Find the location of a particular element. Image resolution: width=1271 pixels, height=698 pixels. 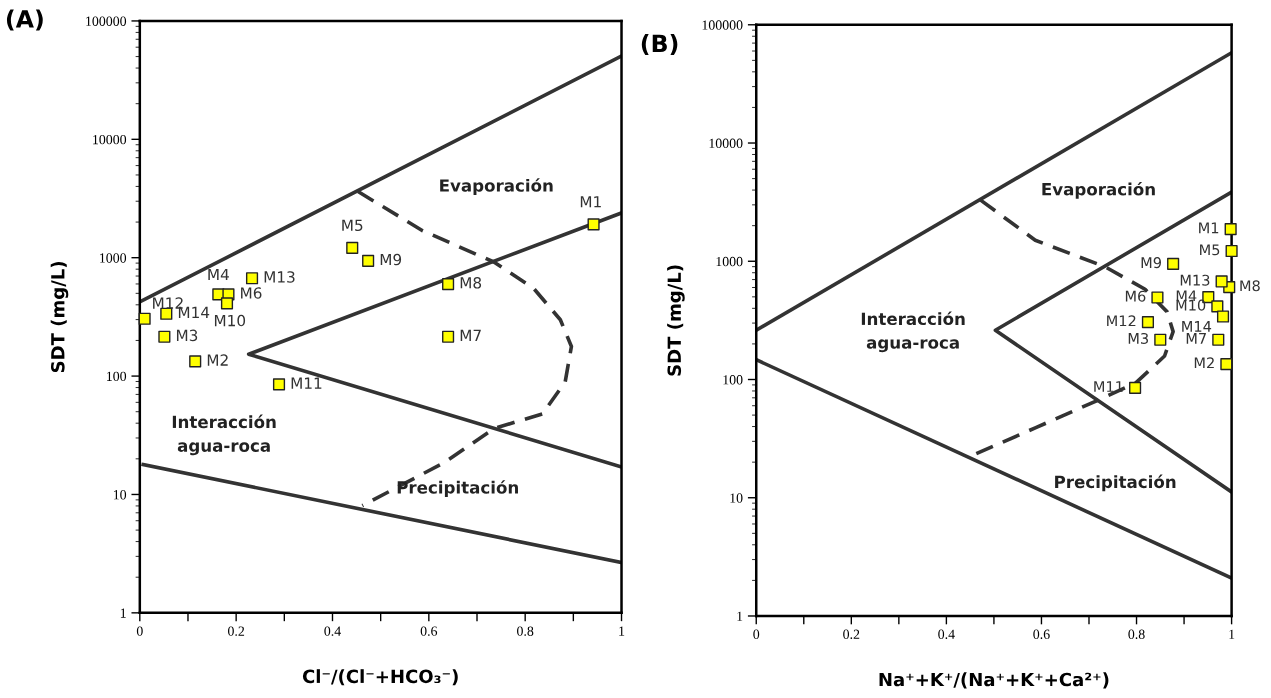

series-label: M11 is located at coordinates (306, 383).